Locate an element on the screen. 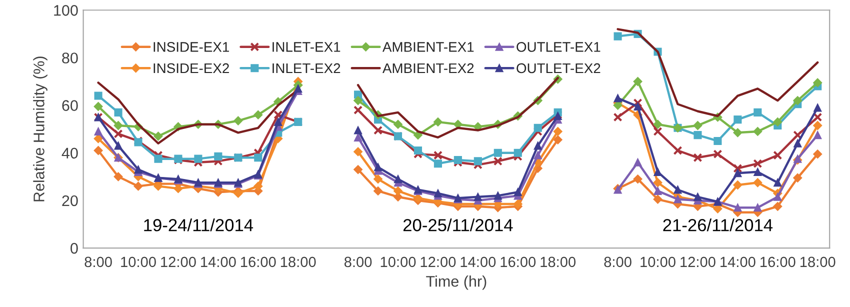 The height and width of the screenshot is (307, 850). x-axis-title: Time (hr) is located at coordinates (456, 283).